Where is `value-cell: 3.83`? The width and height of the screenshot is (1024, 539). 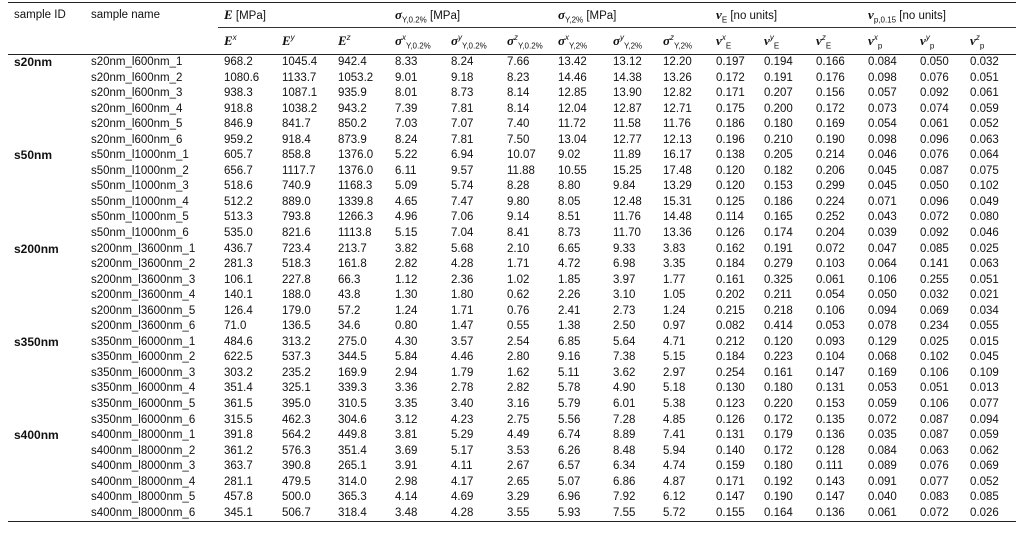
value-cell: 3.83 is located at coordinates (674, 248).